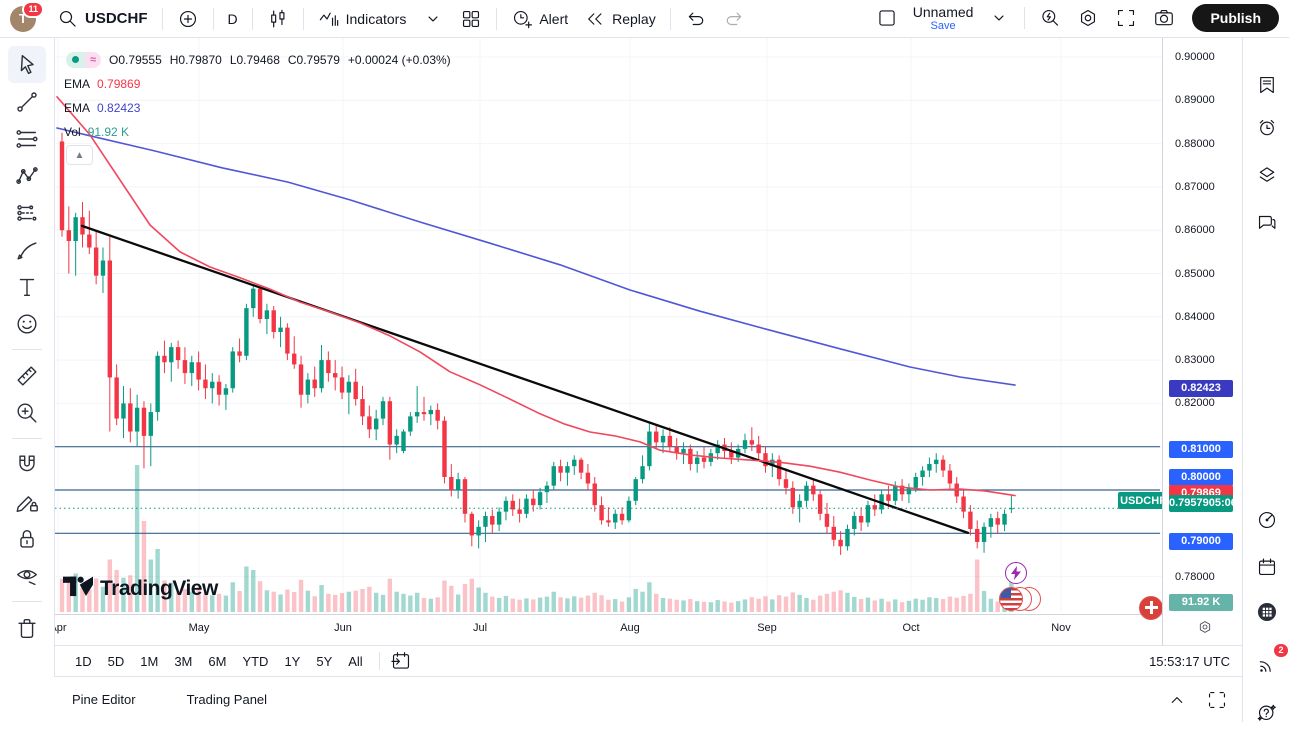 This screenshot has height=729, width=1289. Describe the element at coordinates (27, 175) in the screenshot. I see `xabcd-pattern-tool` at that location.